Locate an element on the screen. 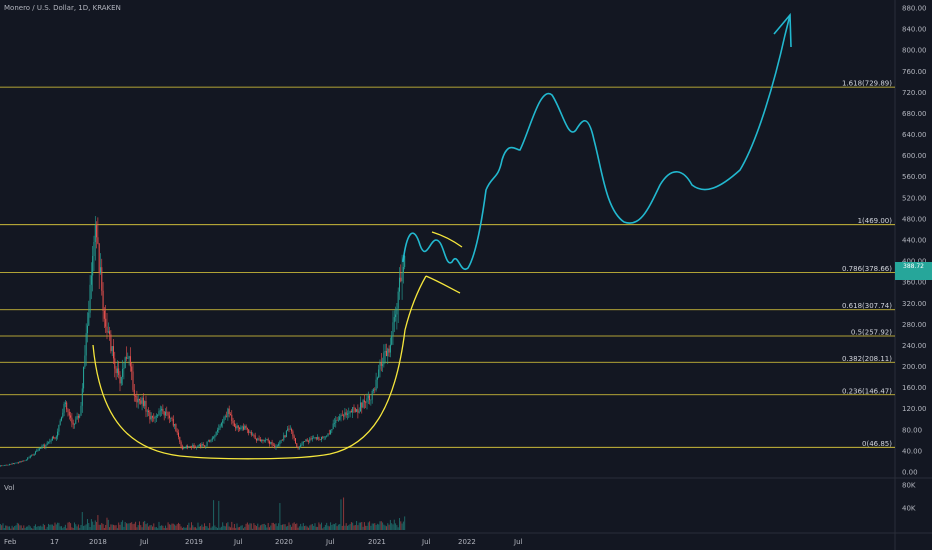 The width and height of the screenshot is (932, 550). fib-level-label: 0.5(257.92) is located at coordinates (871, 333).